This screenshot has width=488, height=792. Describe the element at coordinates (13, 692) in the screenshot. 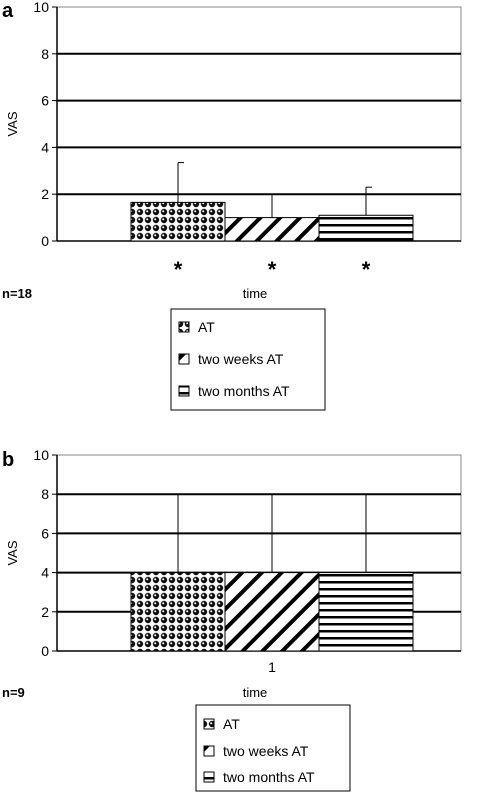

I see `sample-size-label: n=9` at that location.